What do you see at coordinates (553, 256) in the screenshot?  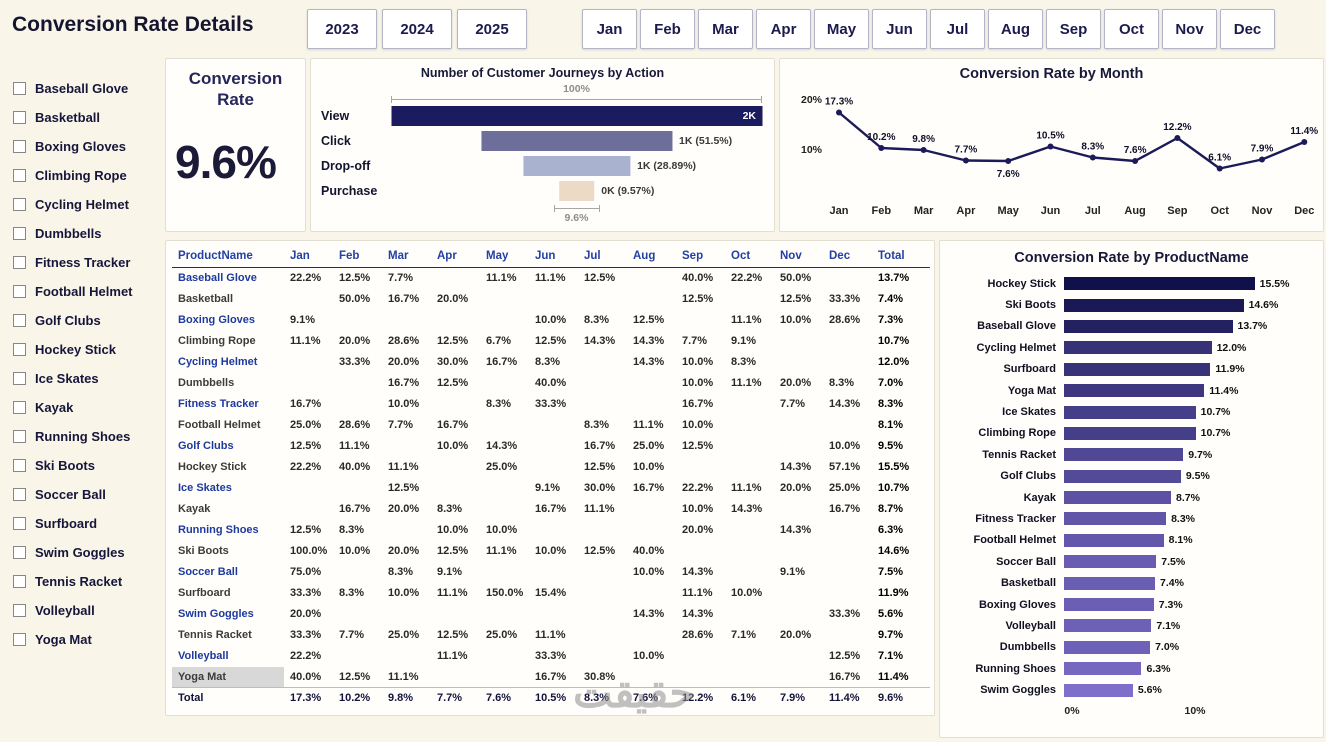 I see `matrix-header-jun: Jun` at bounding box center [553, 256].